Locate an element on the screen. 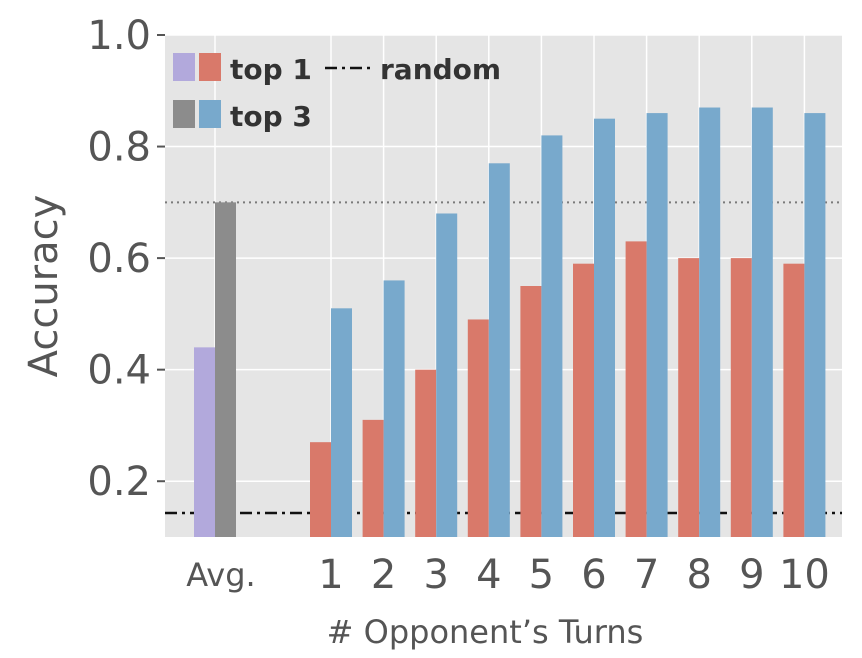 Image resolution: width=862 pixels, height=658 pixels. y-tick-label: 0.8 is located at coordinates (119, 148).